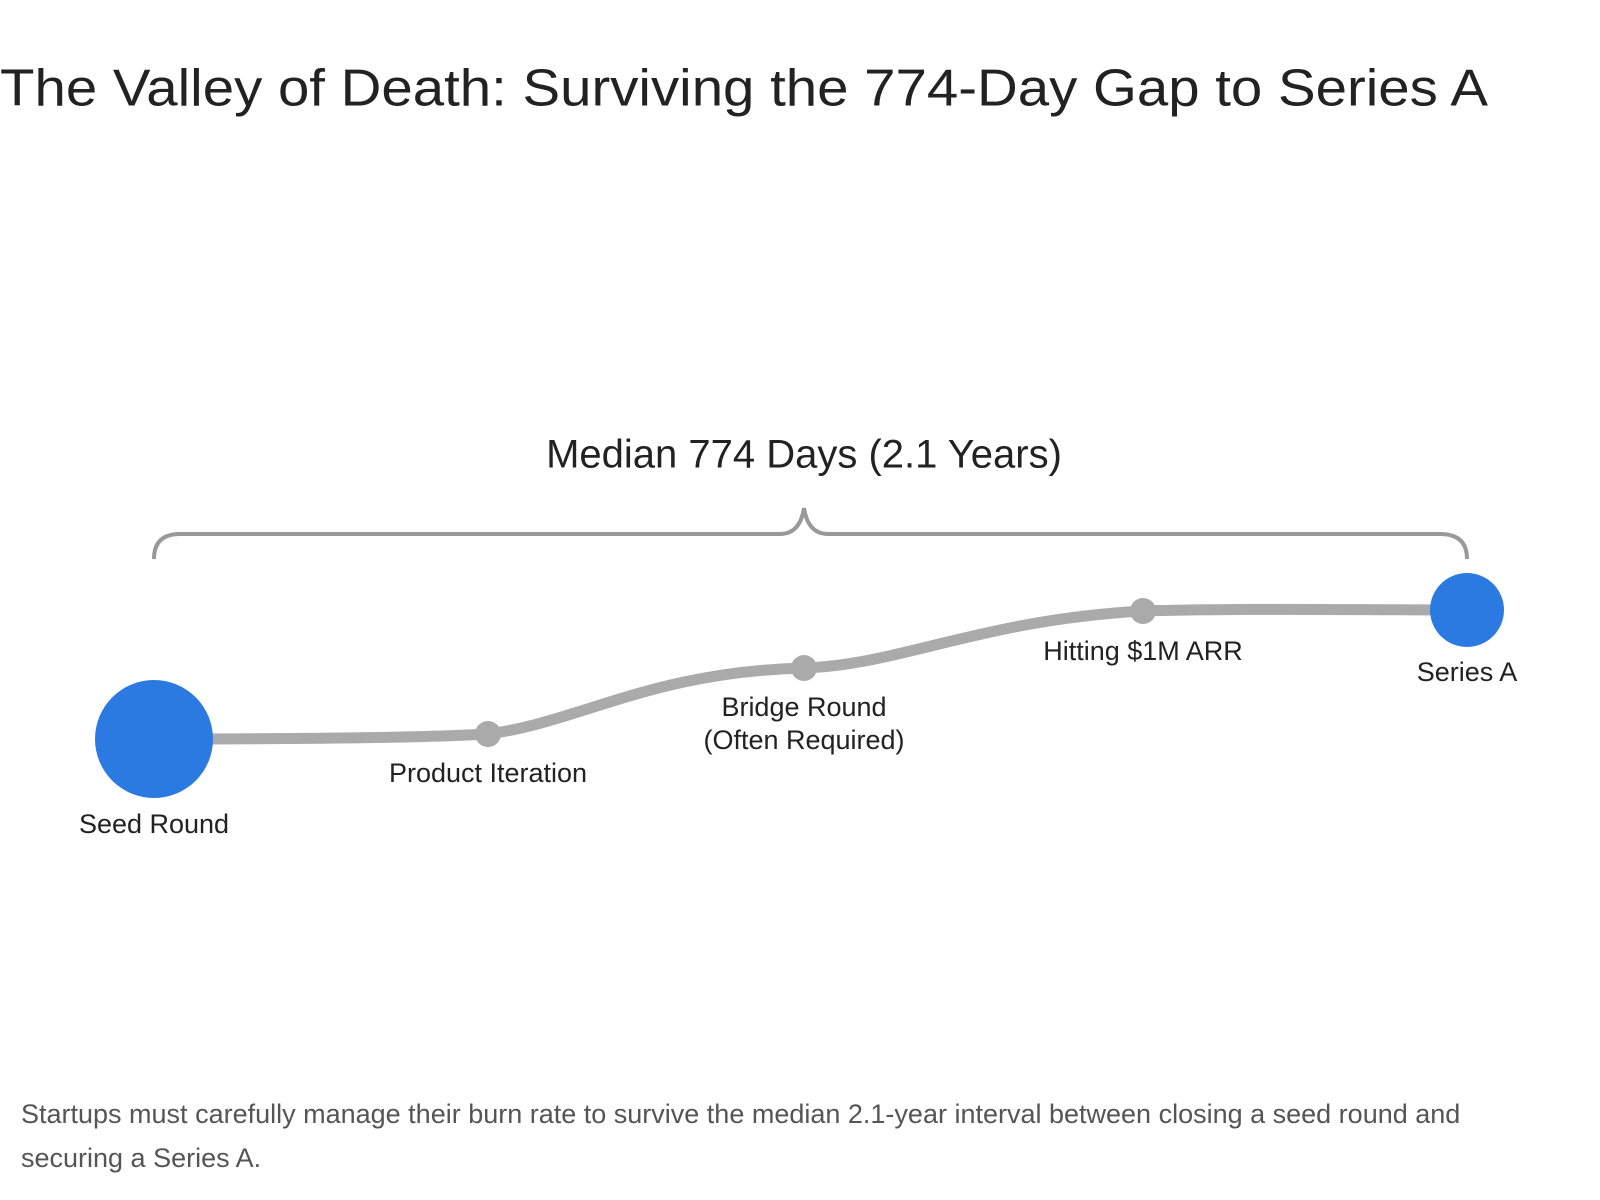  Describe the element at coordinates (804, 455) in the screenshot. I see `span-label: Median 774 Days (2.1 Years)` at that location.